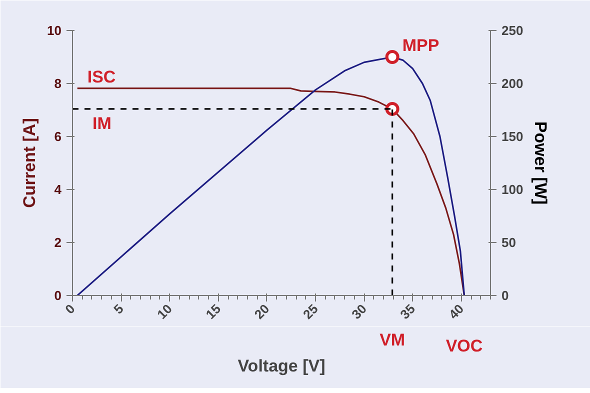 The width and height of the screenshot is (590, 393). What do you see at coordinates (540, 163) in the screenshot?
I see `y2-axis-title: Power [W]` at bounding box center [540, 163].